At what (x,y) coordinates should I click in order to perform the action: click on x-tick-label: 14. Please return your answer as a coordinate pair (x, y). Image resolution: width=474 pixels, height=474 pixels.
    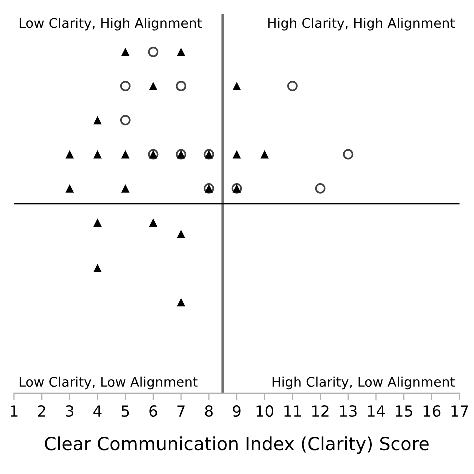
    Looking at the image, I should click on (377, 411).